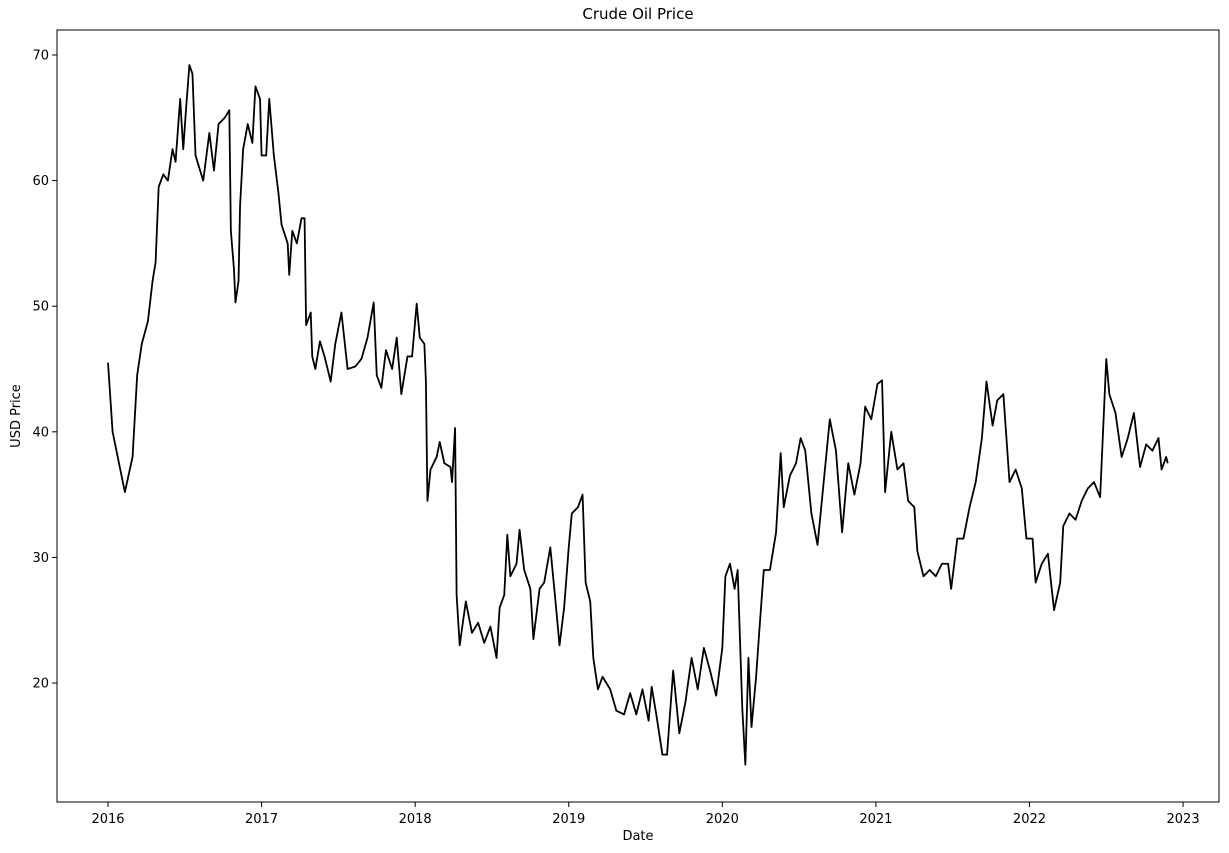 The height and width of the screenshot is (853, 1229). Describe the element at coordinates (875, 819) in the screenshot. I see `x-tick-label: 2021` at that location.